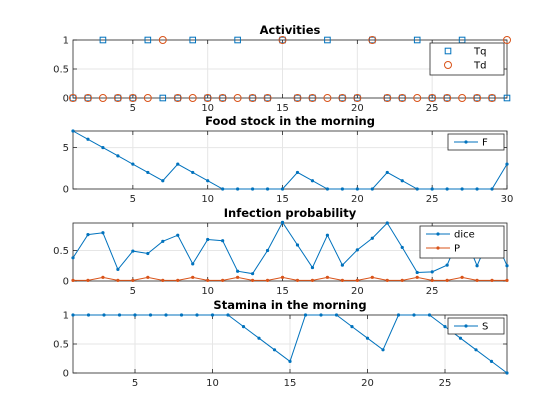  What do you see at coordinates (457, 249) in the screenshot?
I see `legend-label-P: P` at bounding box center [457, 249].